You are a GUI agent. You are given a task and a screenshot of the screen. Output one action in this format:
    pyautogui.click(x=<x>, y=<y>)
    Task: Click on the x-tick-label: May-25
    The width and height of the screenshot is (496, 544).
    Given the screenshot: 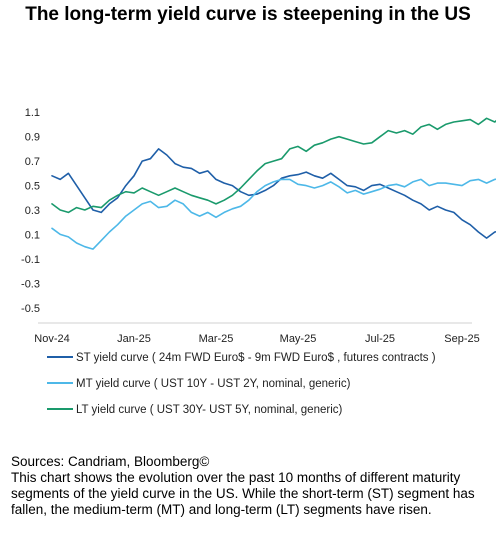 What is the action you would take?
    pyautogui.click(x=298, y=339)
    